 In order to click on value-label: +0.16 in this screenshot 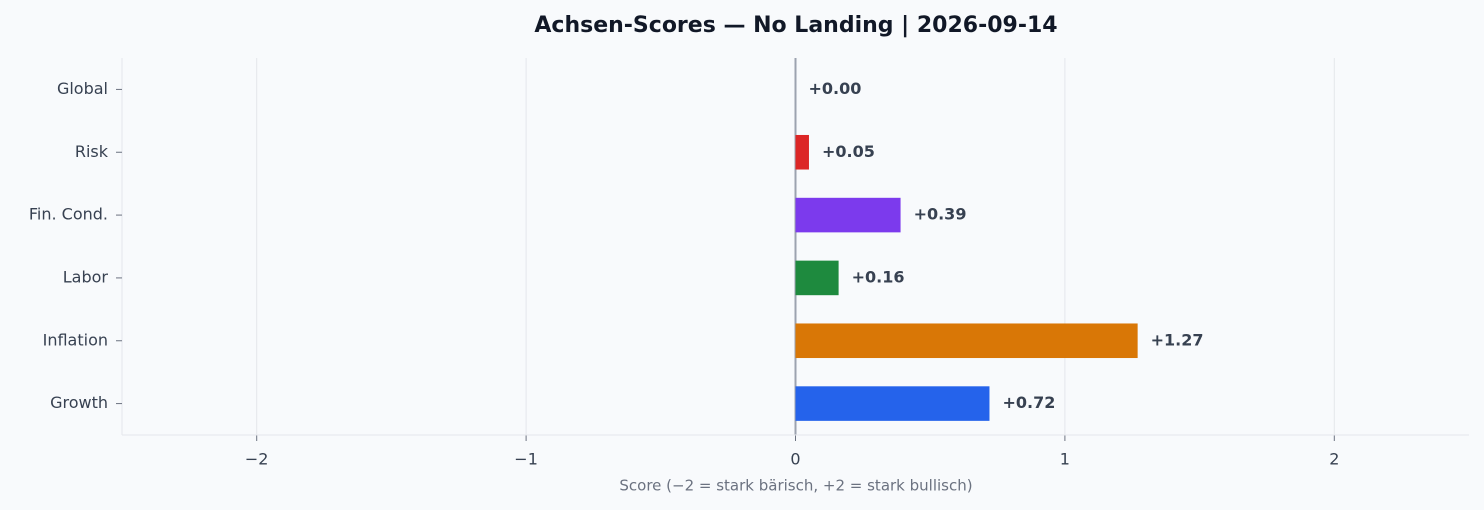, I will do `click(878, 276)`.